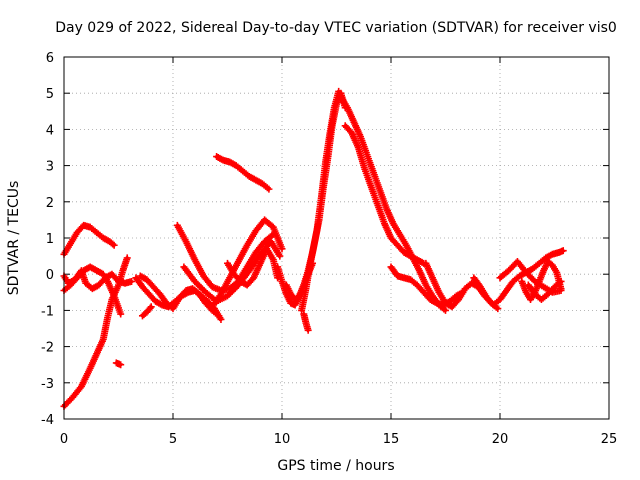 This screenshot has height=480, width=640. Describe the element at coordinates (50, 94) in the screenshot. I see `y-tick-label: 5` at that location.